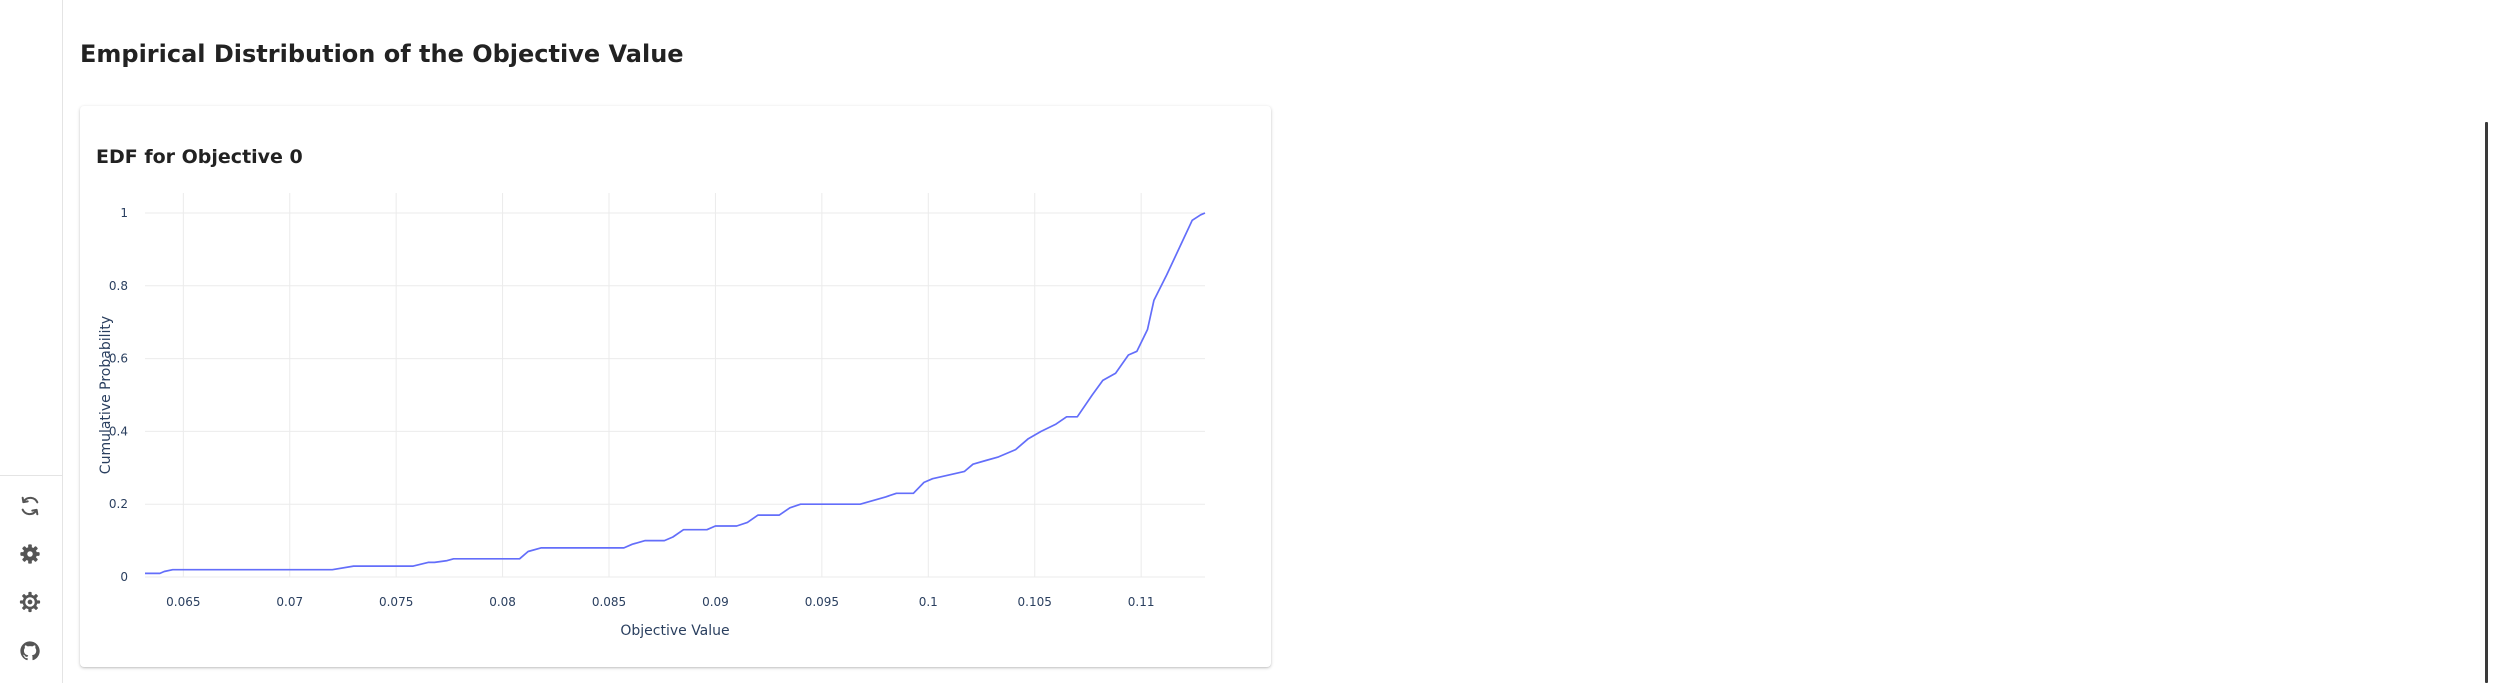  I want to click on github-icon, so click(30, 651).